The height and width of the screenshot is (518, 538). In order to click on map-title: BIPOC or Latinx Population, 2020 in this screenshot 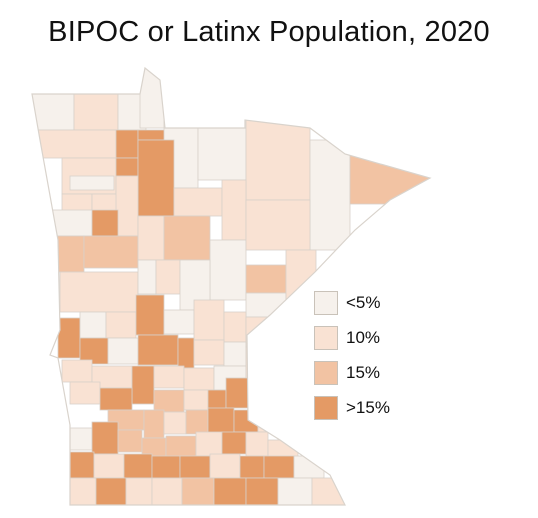, I will do `click(269, 32)`.